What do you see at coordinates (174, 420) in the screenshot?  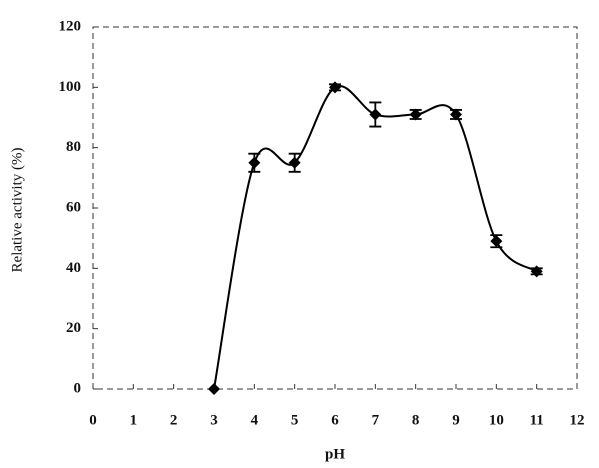 I see `x-tick-label: 2` at bounding box center [174, 420].